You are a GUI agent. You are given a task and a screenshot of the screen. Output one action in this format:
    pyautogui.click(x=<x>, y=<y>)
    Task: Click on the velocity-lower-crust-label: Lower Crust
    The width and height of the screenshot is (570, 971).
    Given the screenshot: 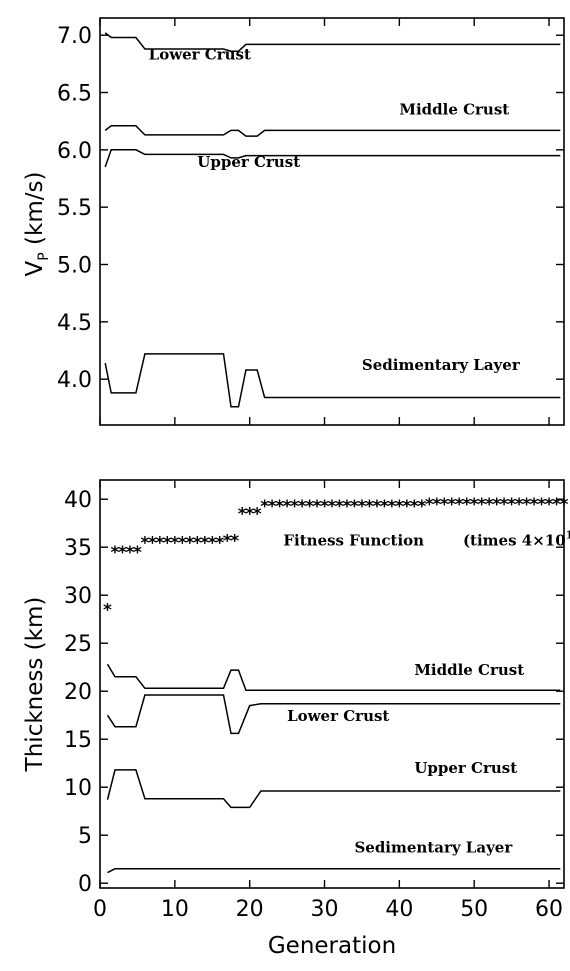 What is the action you would take?
    pyautogui.click(x=200, y=54)
    